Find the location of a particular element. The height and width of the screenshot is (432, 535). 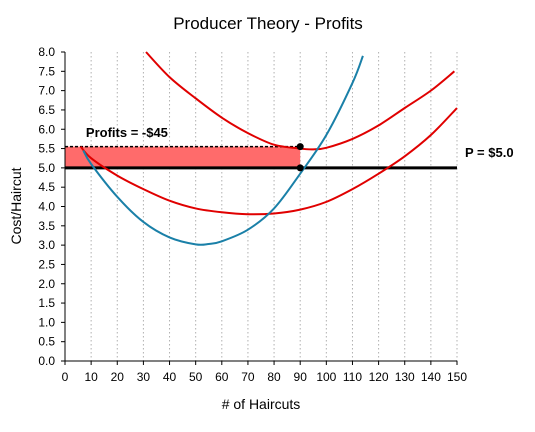

x-tick-label: 60 is located at coordinates (222, 377).